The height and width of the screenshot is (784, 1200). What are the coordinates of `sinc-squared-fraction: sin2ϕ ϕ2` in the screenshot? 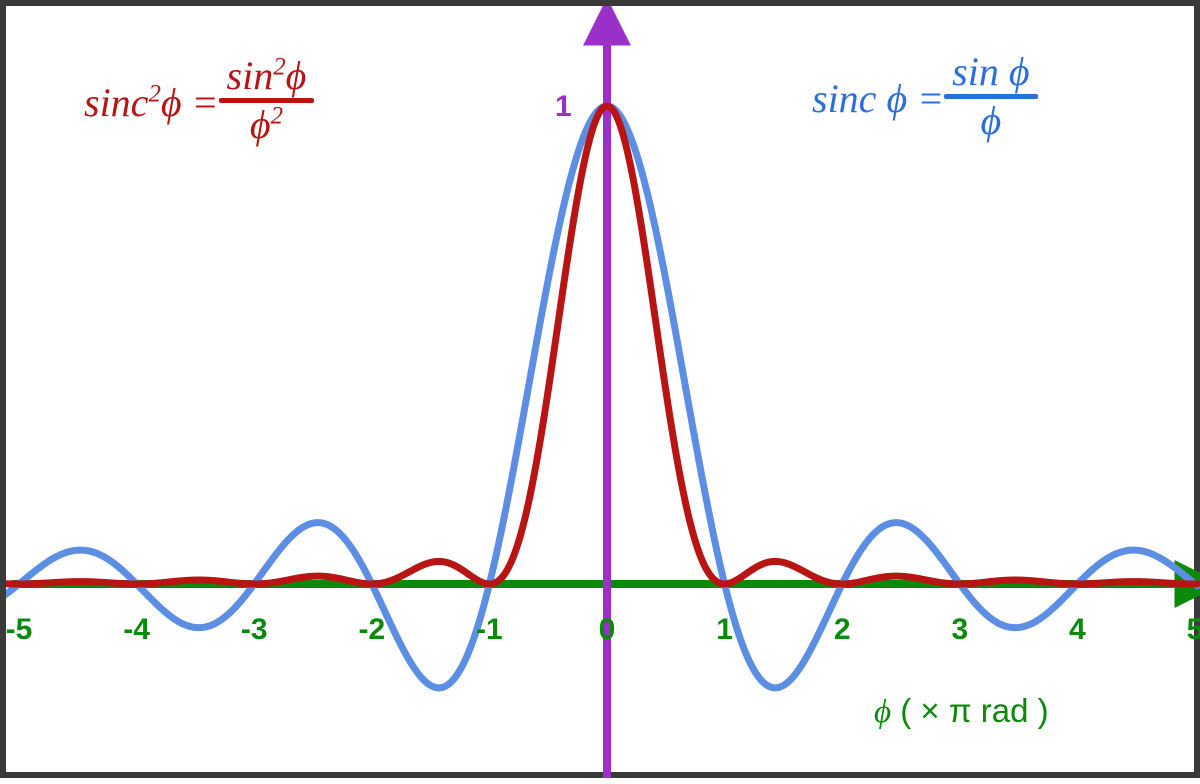 It's located at (266, 99).